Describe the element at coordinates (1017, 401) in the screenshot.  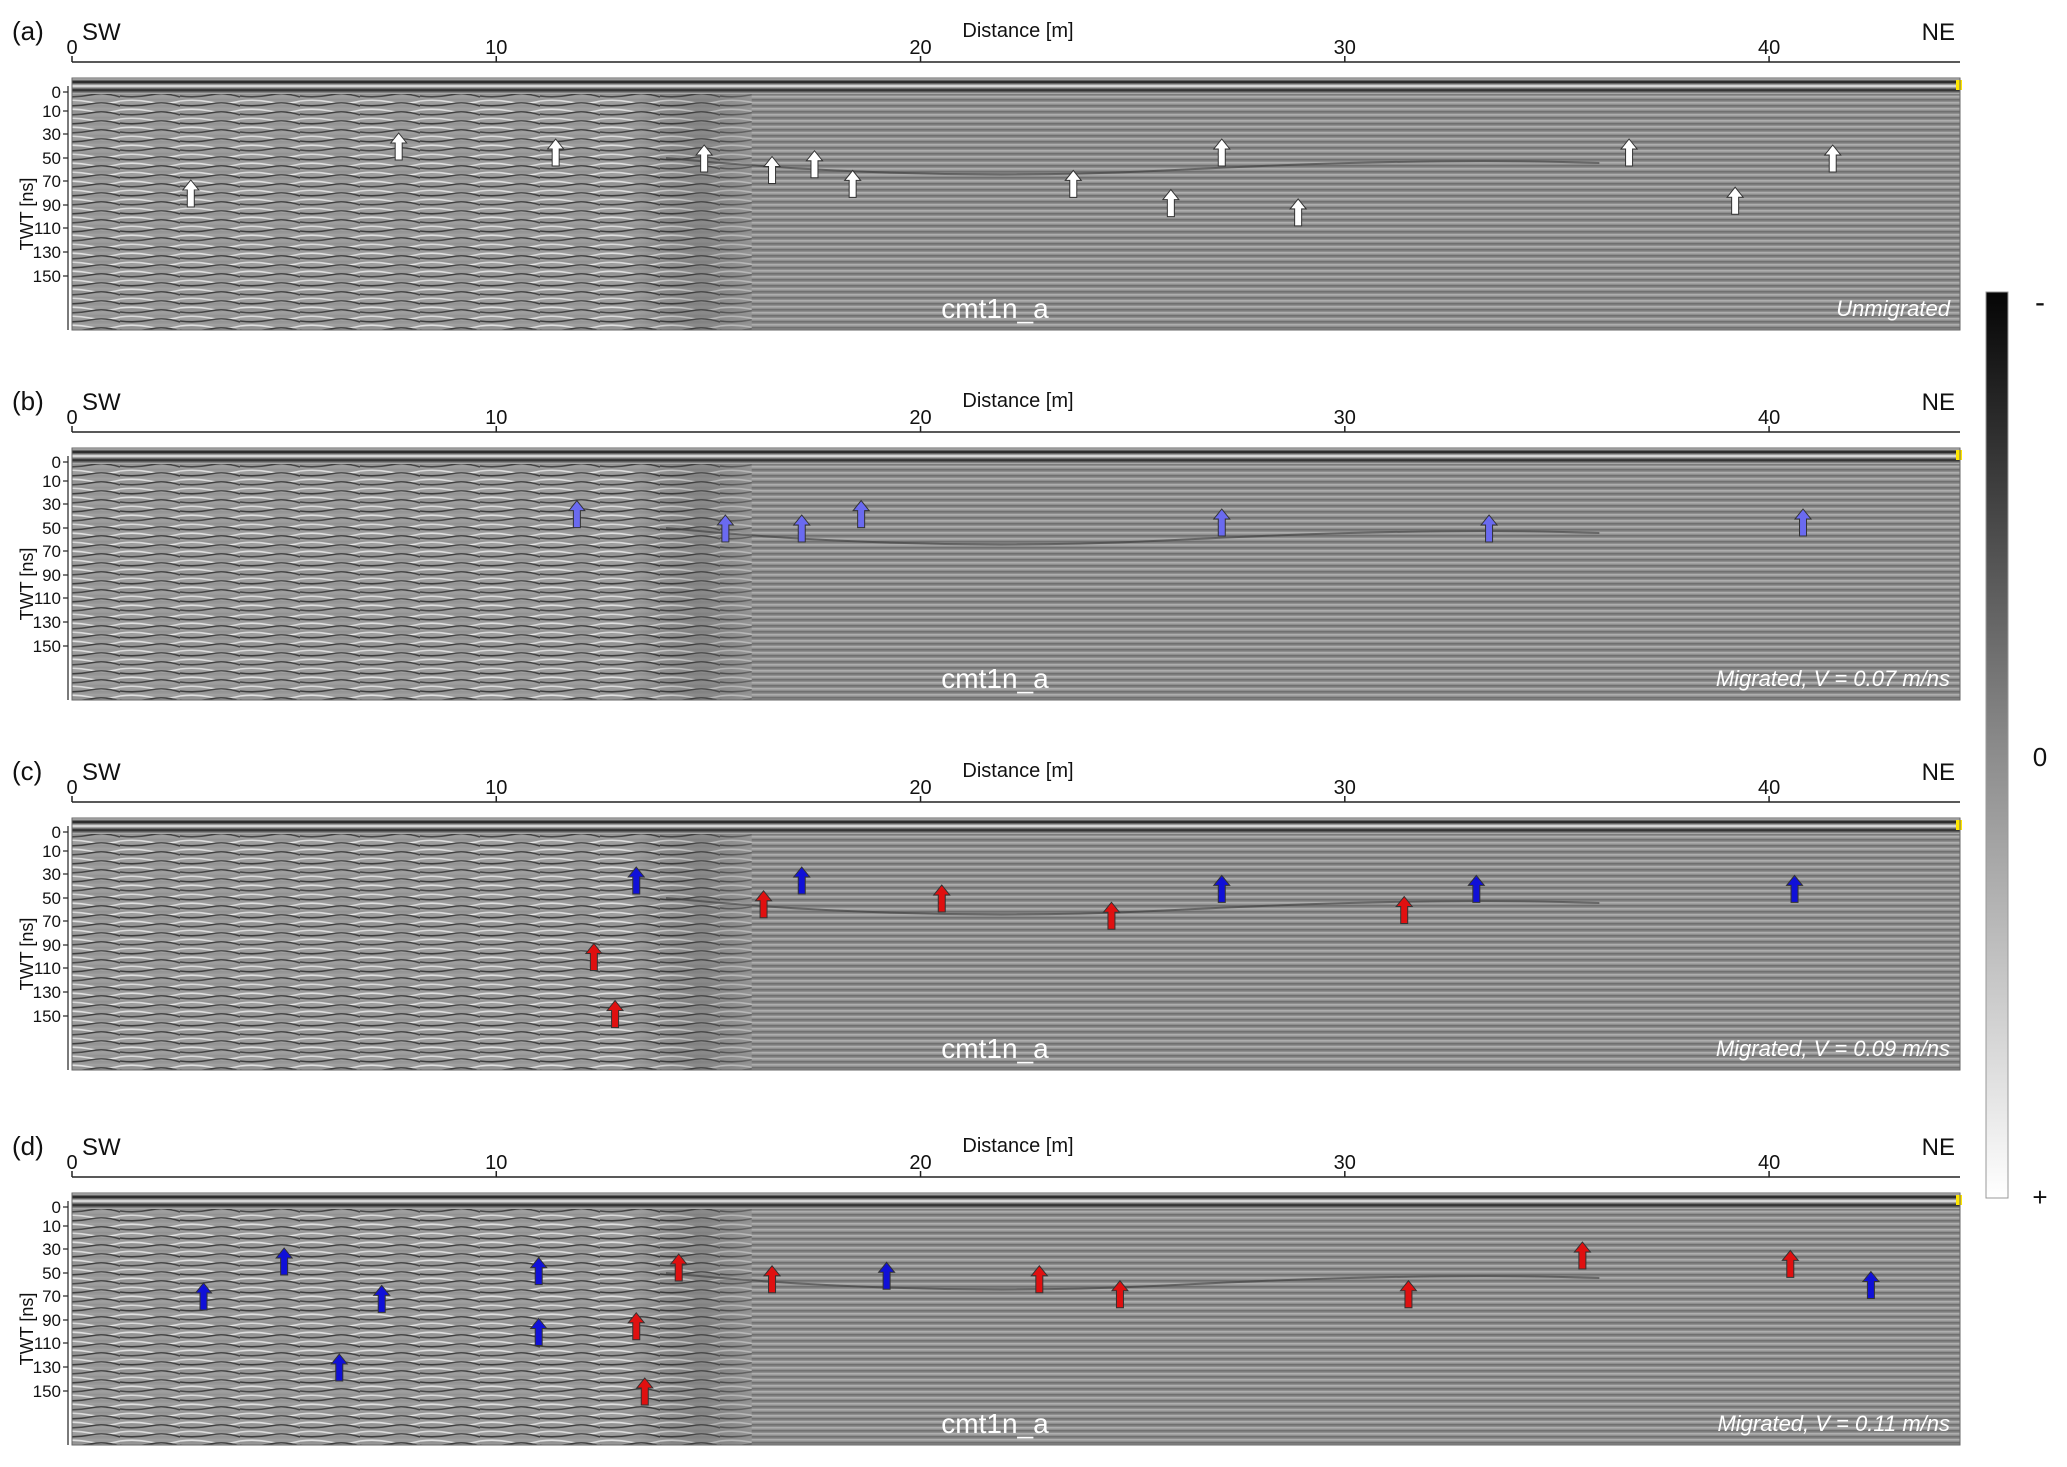
I see `xaxis-label: Distance [m]` at that location.